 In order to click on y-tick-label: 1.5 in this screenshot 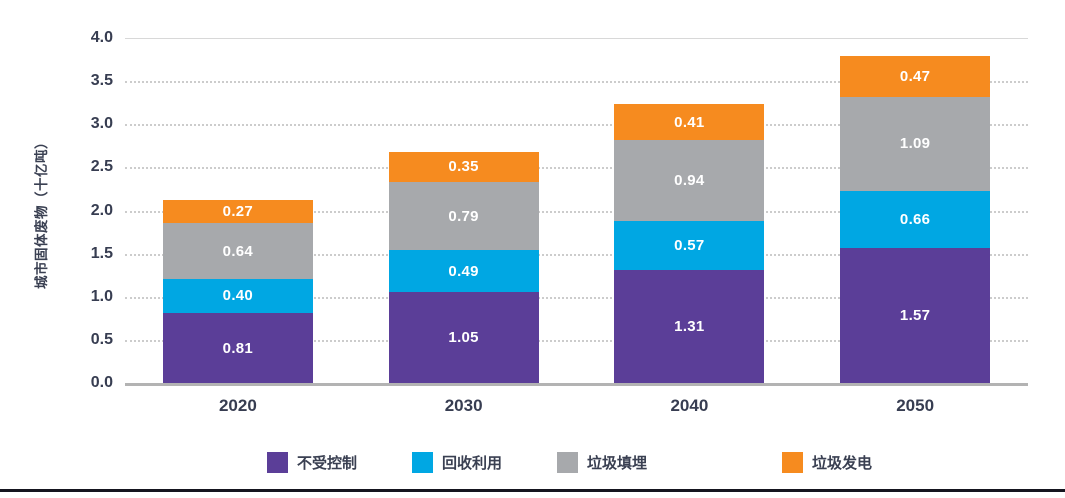, I will do `click(101, 253)`.